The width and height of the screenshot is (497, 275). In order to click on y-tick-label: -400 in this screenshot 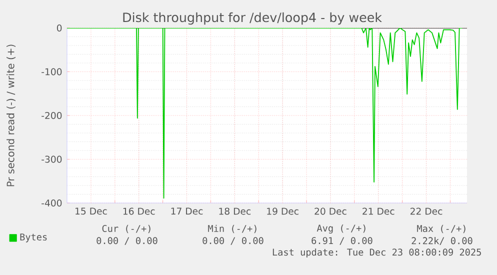, I will do `click(52, 203)`.